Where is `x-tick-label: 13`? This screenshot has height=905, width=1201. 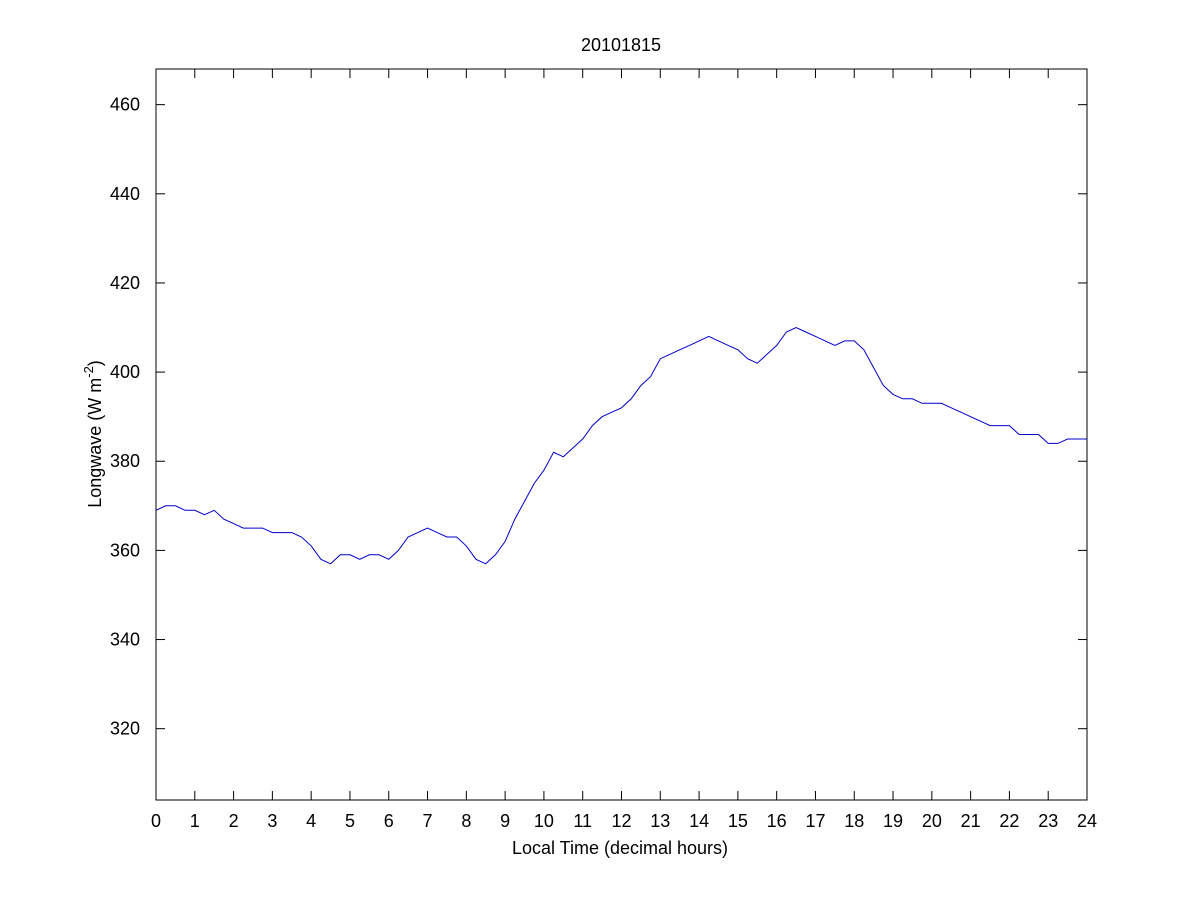 x-tick-label: 13 is located at coordinates (660, 821).